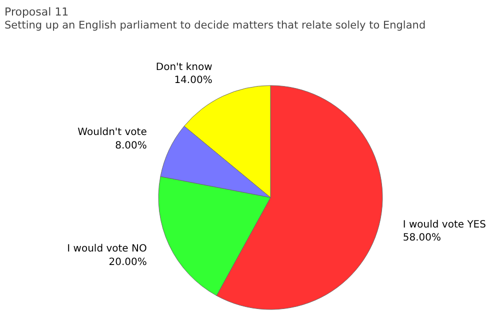 Image resolution: width=488 pixels, height=334 pixels. Describe the element at coordinates (131, 146) in the screenshot. I see `data-label: 8.00%` at that location.